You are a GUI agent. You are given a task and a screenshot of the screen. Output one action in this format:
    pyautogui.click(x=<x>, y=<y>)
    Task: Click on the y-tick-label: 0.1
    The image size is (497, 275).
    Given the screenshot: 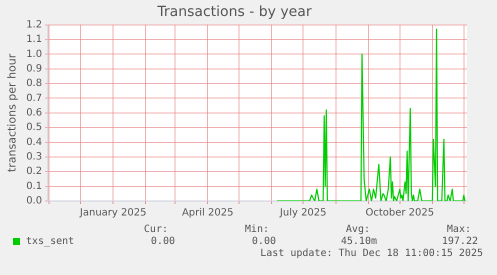 What is the action you would take?
    pyautogui.click(x=34, y=186)
    